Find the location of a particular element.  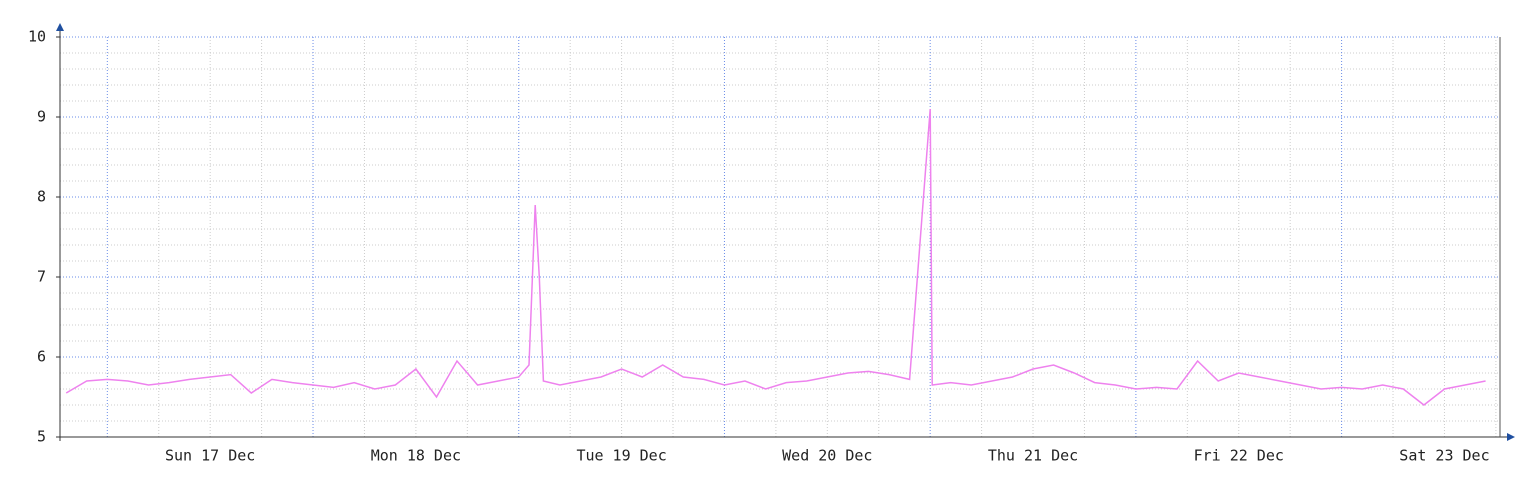

x-tick-label: Wed 20 Dec is located at coordinates (827, 456).